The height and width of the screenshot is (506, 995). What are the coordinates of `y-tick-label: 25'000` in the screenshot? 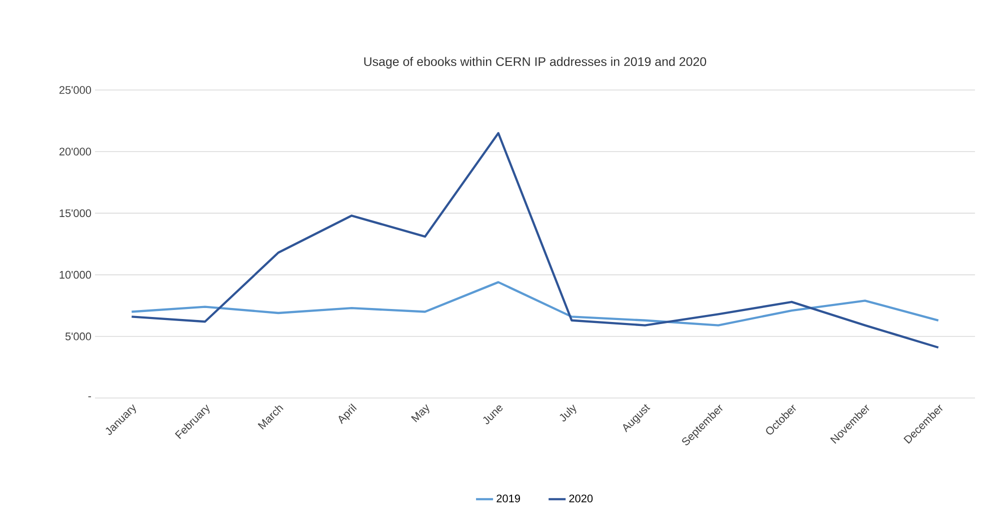 It's located at (75, 90).